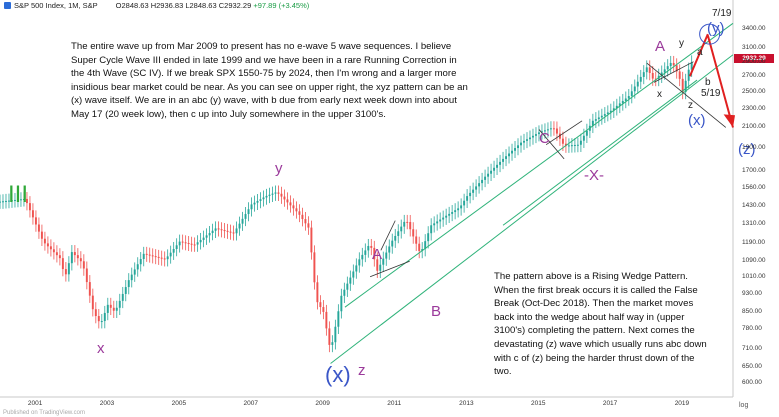 This screenshot has width=779, height=417. I want to click on wave-label-z-paren: (z), so click(747, 149).